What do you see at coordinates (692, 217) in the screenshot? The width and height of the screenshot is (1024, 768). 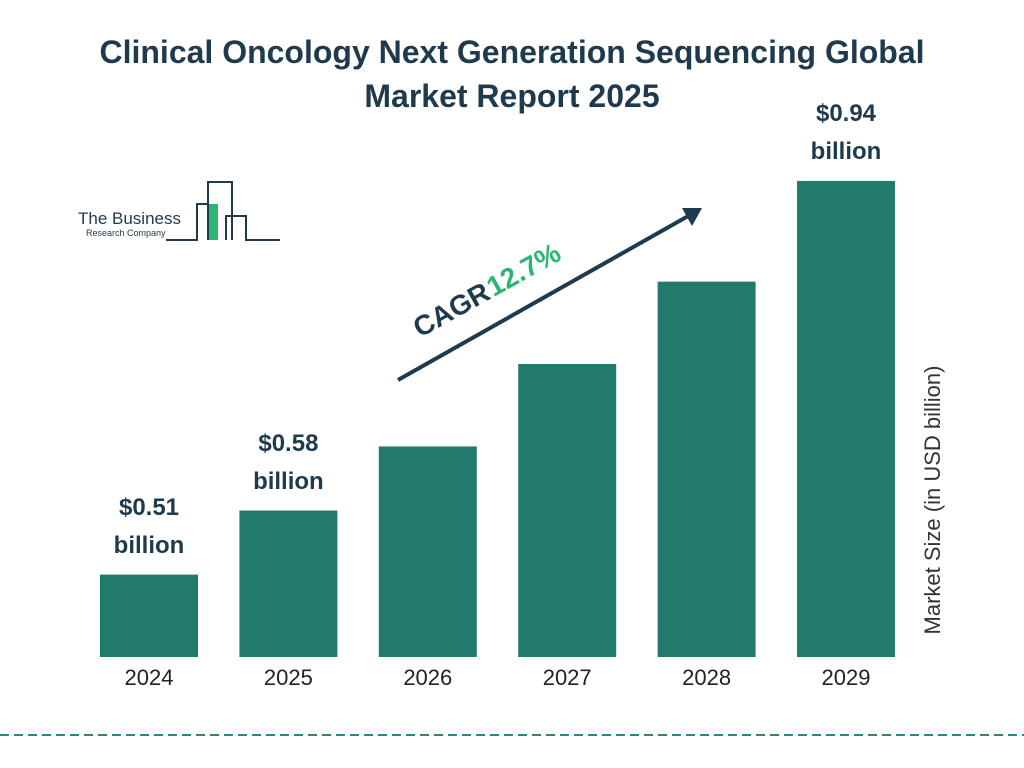 I see `cagr-arrowhead` at bounding box center [692, 217].